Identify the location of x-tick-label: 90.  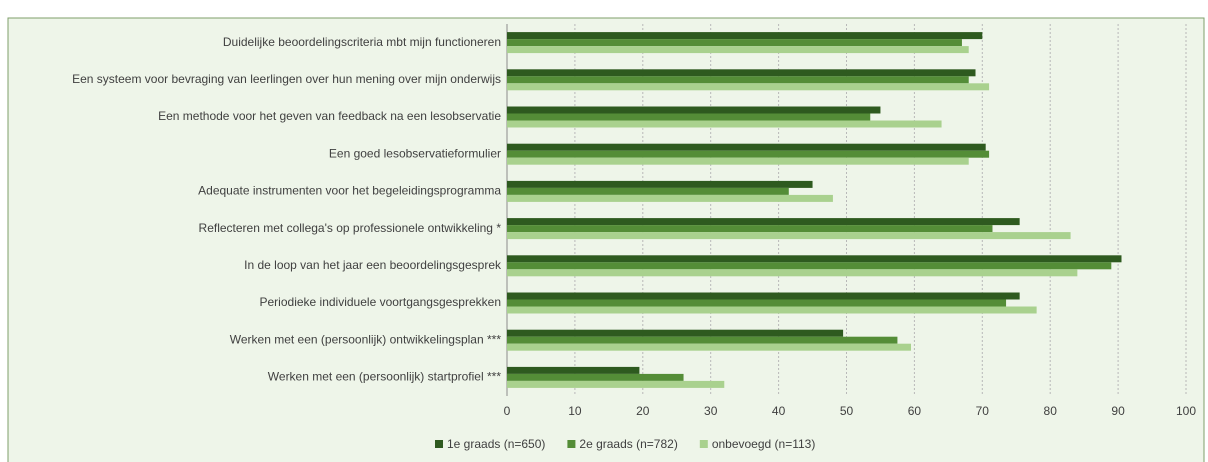
(1118, 411).